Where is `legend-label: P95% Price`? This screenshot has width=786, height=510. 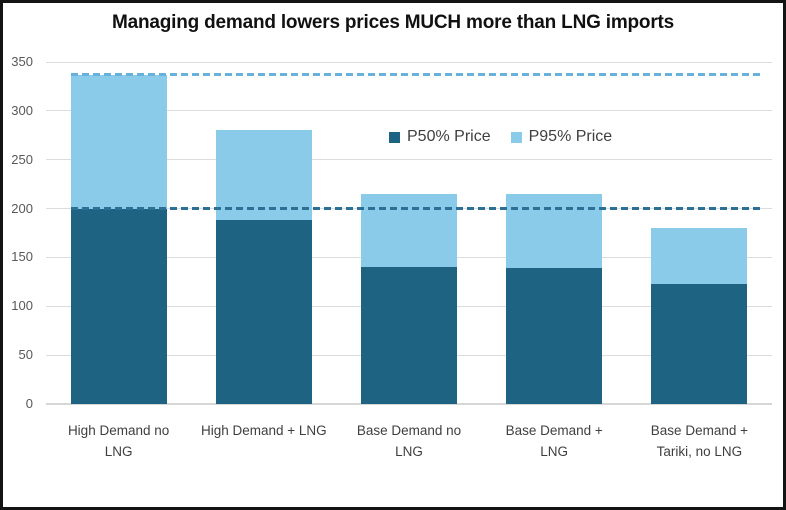
legend-label: P95% Price is located at coordinates (570, 136).